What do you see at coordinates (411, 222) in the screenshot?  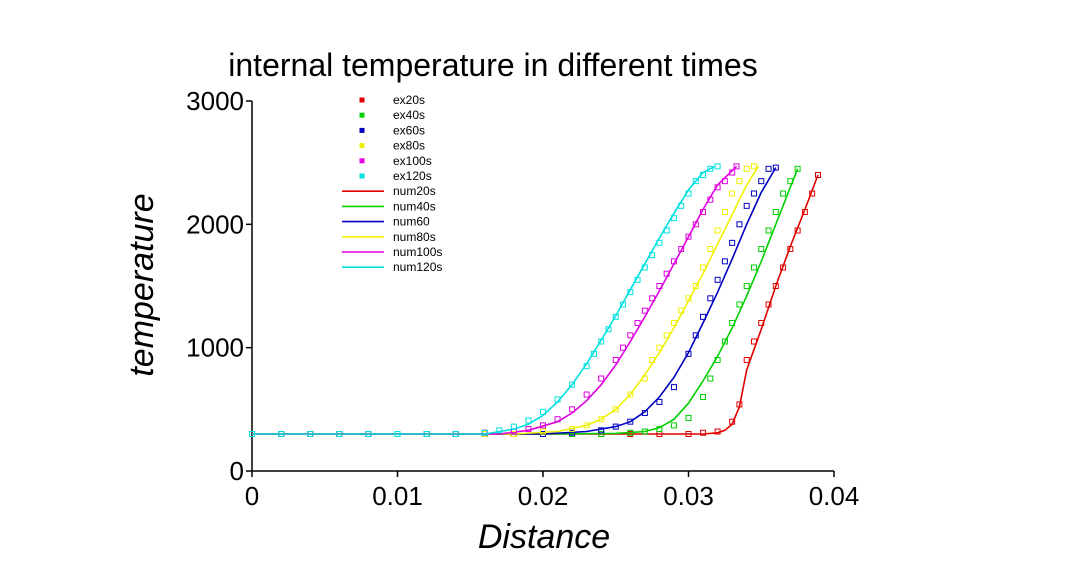 I see `legend-label: num60` at bounding box center [411, 222].